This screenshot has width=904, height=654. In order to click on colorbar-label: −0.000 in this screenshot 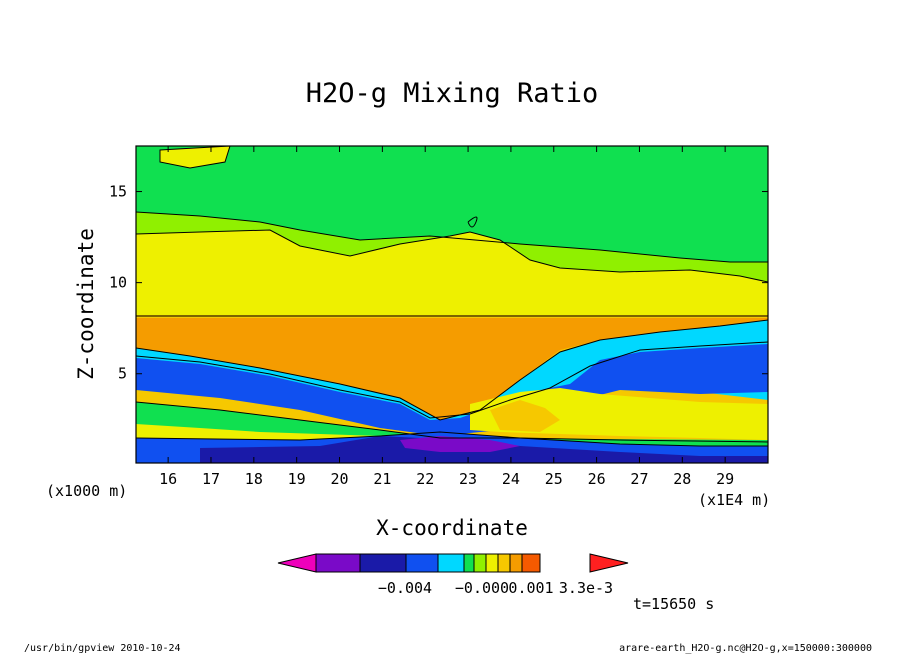, I will do `click(482, 588)`.